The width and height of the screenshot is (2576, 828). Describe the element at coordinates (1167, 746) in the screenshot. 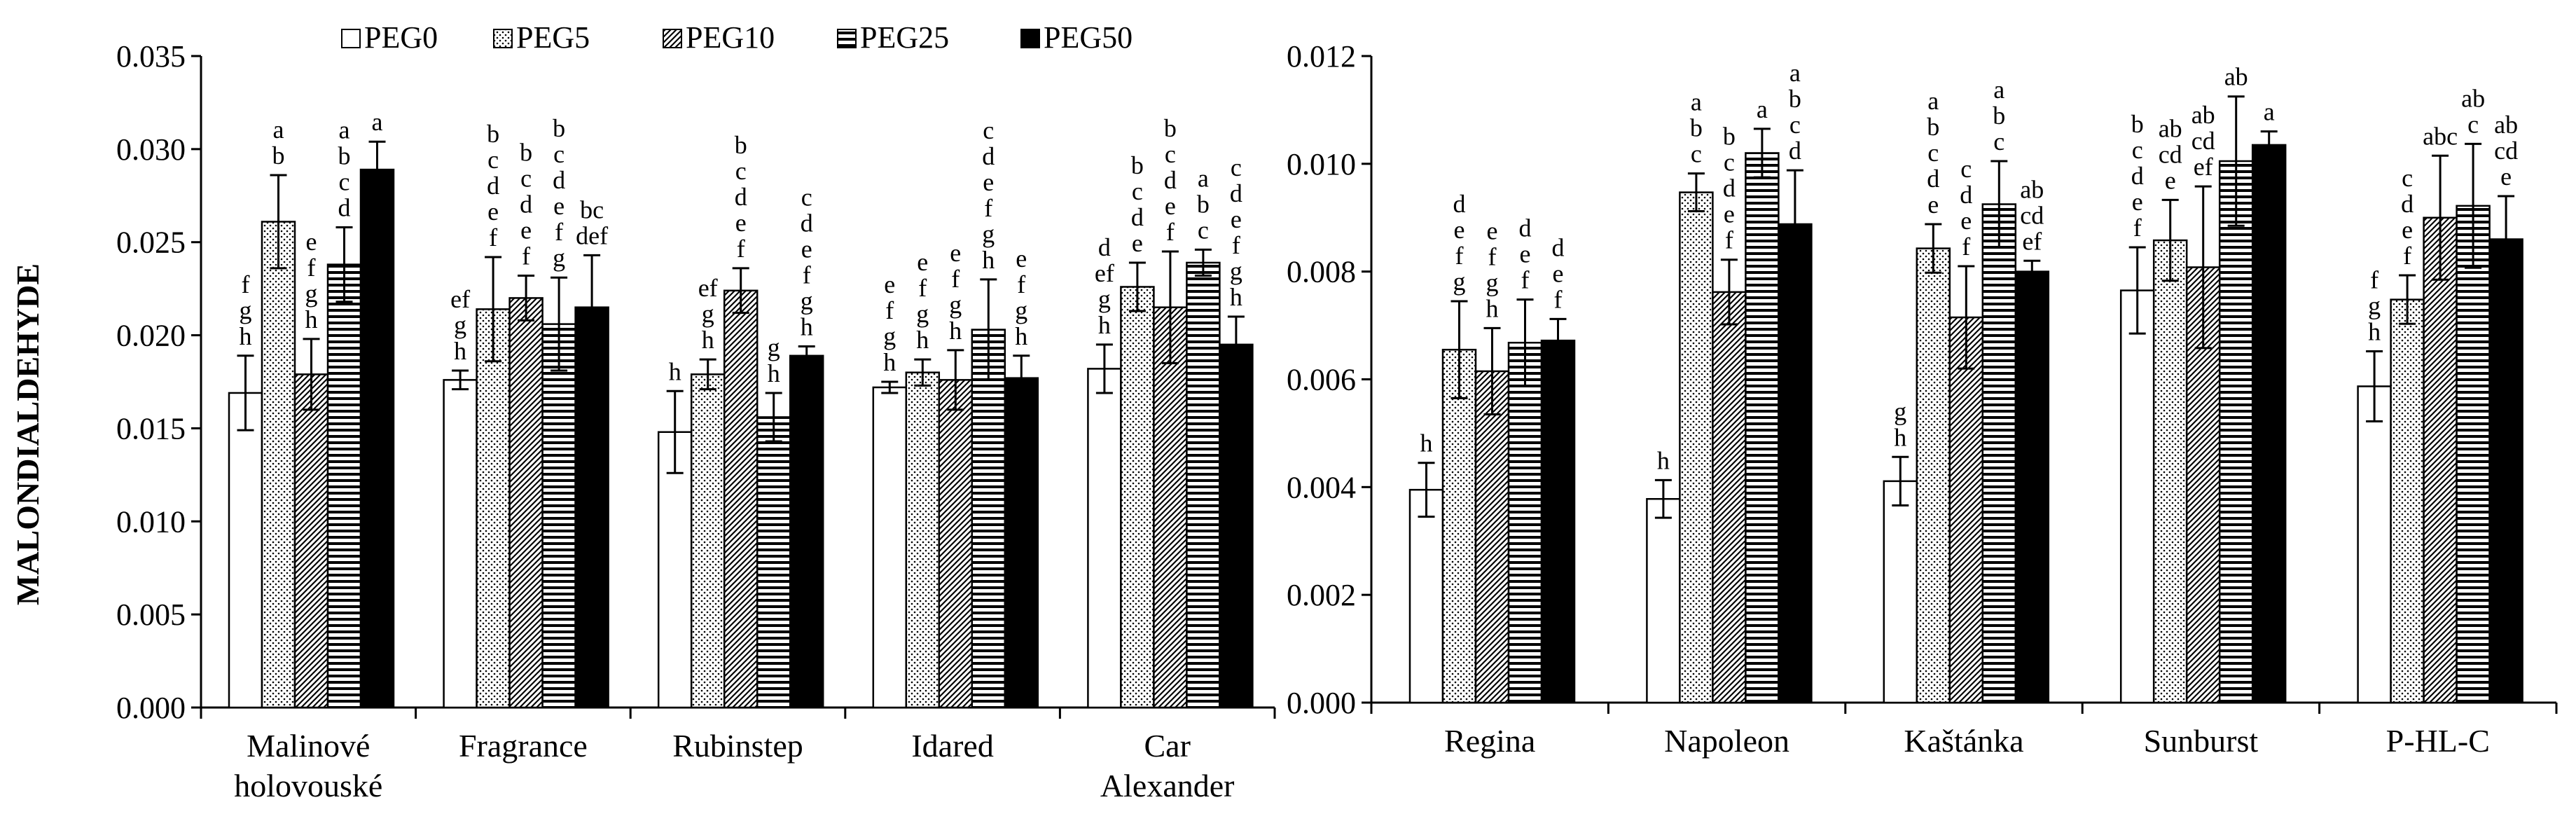

I see `category-label: Car` at that location.